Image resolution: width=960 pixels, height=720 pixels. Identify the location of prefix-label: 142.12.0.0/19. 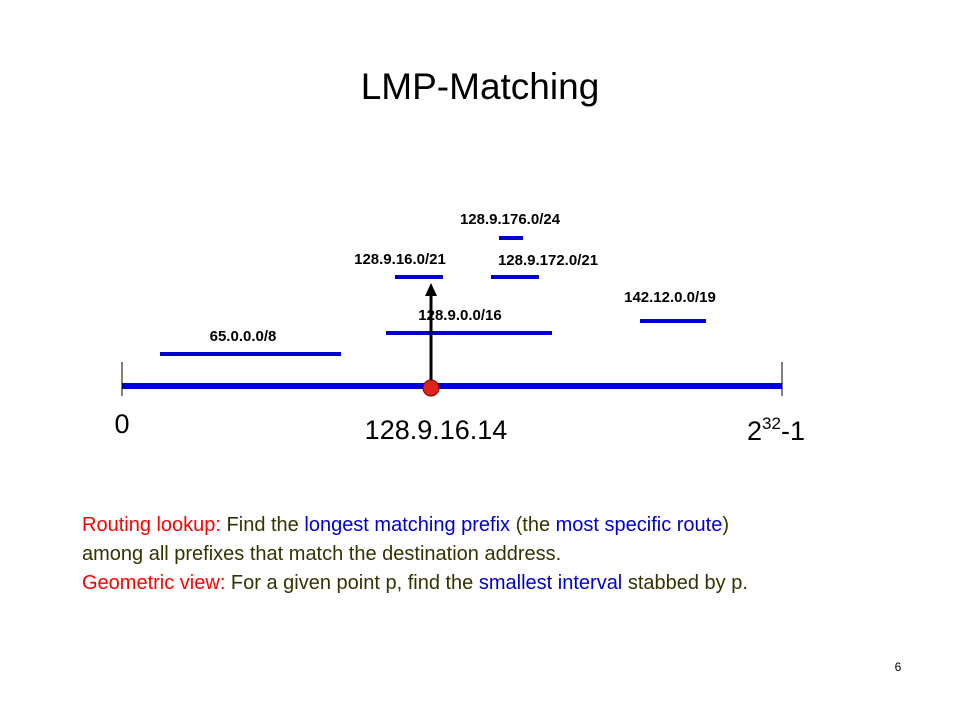
(670, 297).